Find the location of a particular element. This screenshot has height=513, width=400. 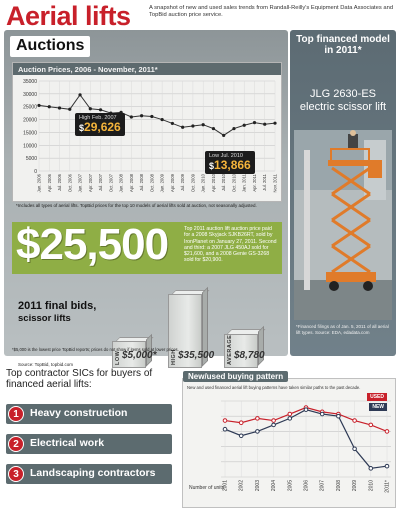

final-bids-source: Source: TopBid, topbid.com is located at coordinates (45, 364).